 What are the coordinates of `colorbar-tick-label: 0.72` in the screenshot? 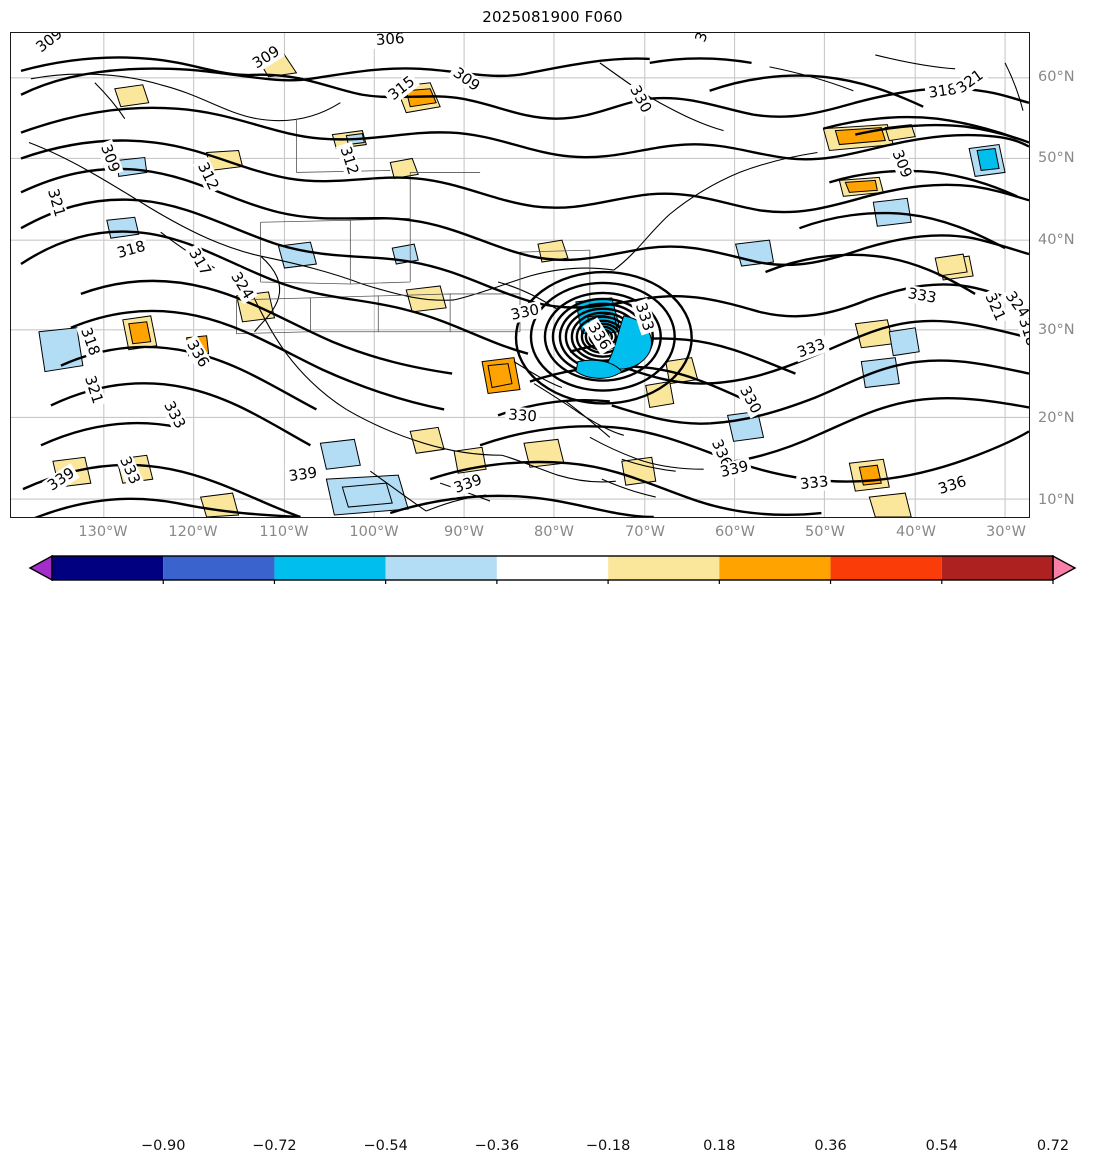 It's located at (1053, 1146).